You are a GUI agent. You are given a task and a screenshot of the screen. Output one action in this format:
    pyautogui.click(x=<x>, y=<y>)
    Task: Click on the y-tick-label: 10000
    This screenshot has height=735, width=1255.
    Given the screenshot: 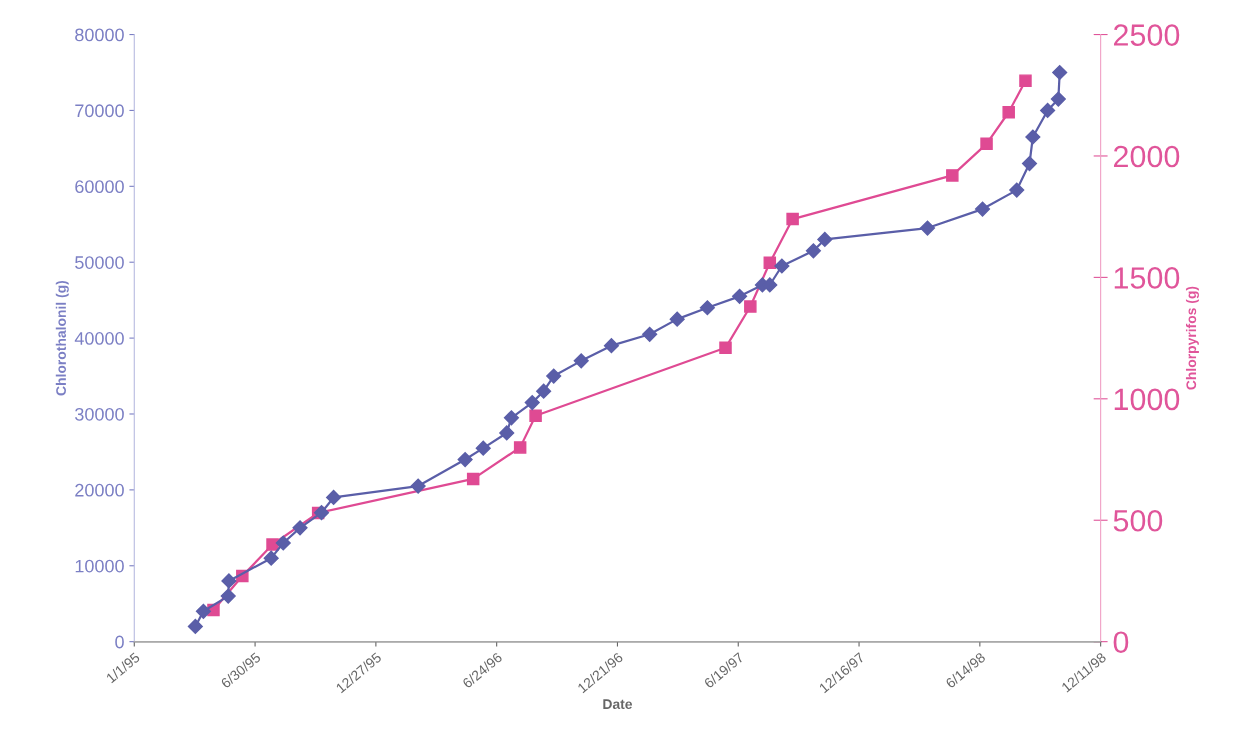 What is the action you would take?
    pyautogui.click(x=99, y=566)
    